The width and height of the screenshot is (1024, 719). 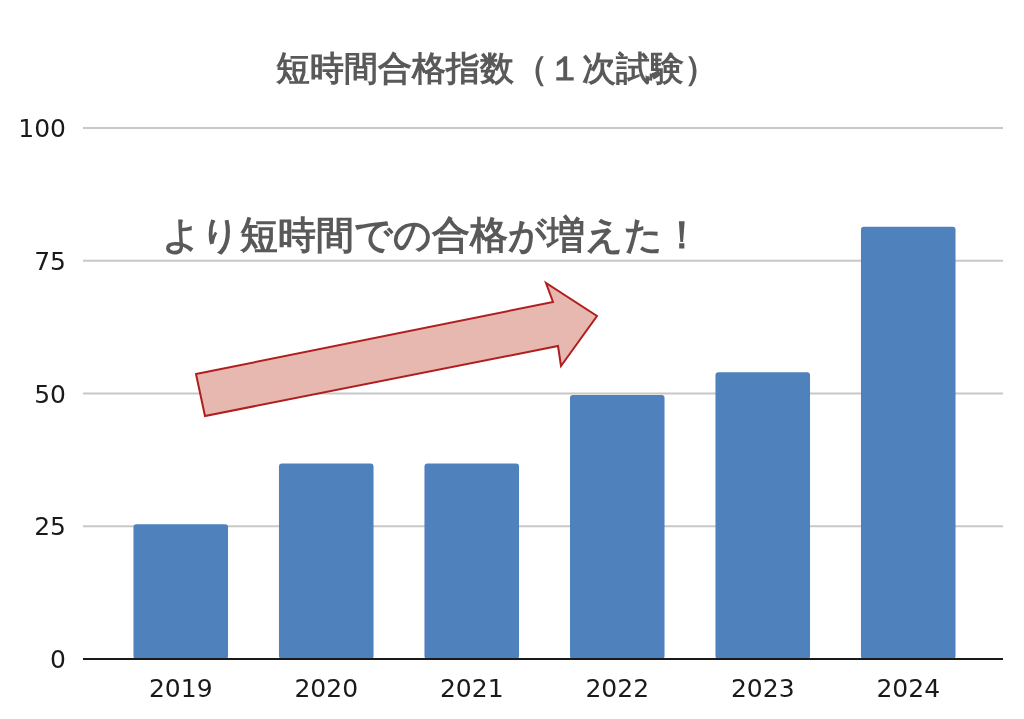 What do you see at coordinates (431, 235) in the screenshot?
I see `annotation: より短時間での合格が増えた！` at bounding box center [431, 235].